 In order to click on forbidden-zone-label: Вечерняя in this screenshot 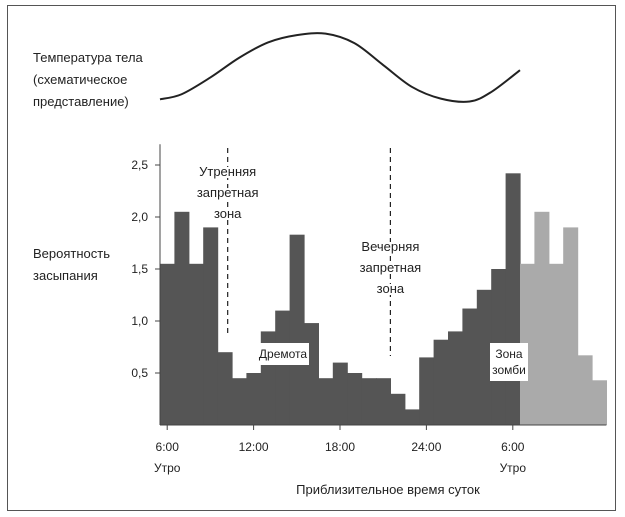, I will do `click(390, 246)`.